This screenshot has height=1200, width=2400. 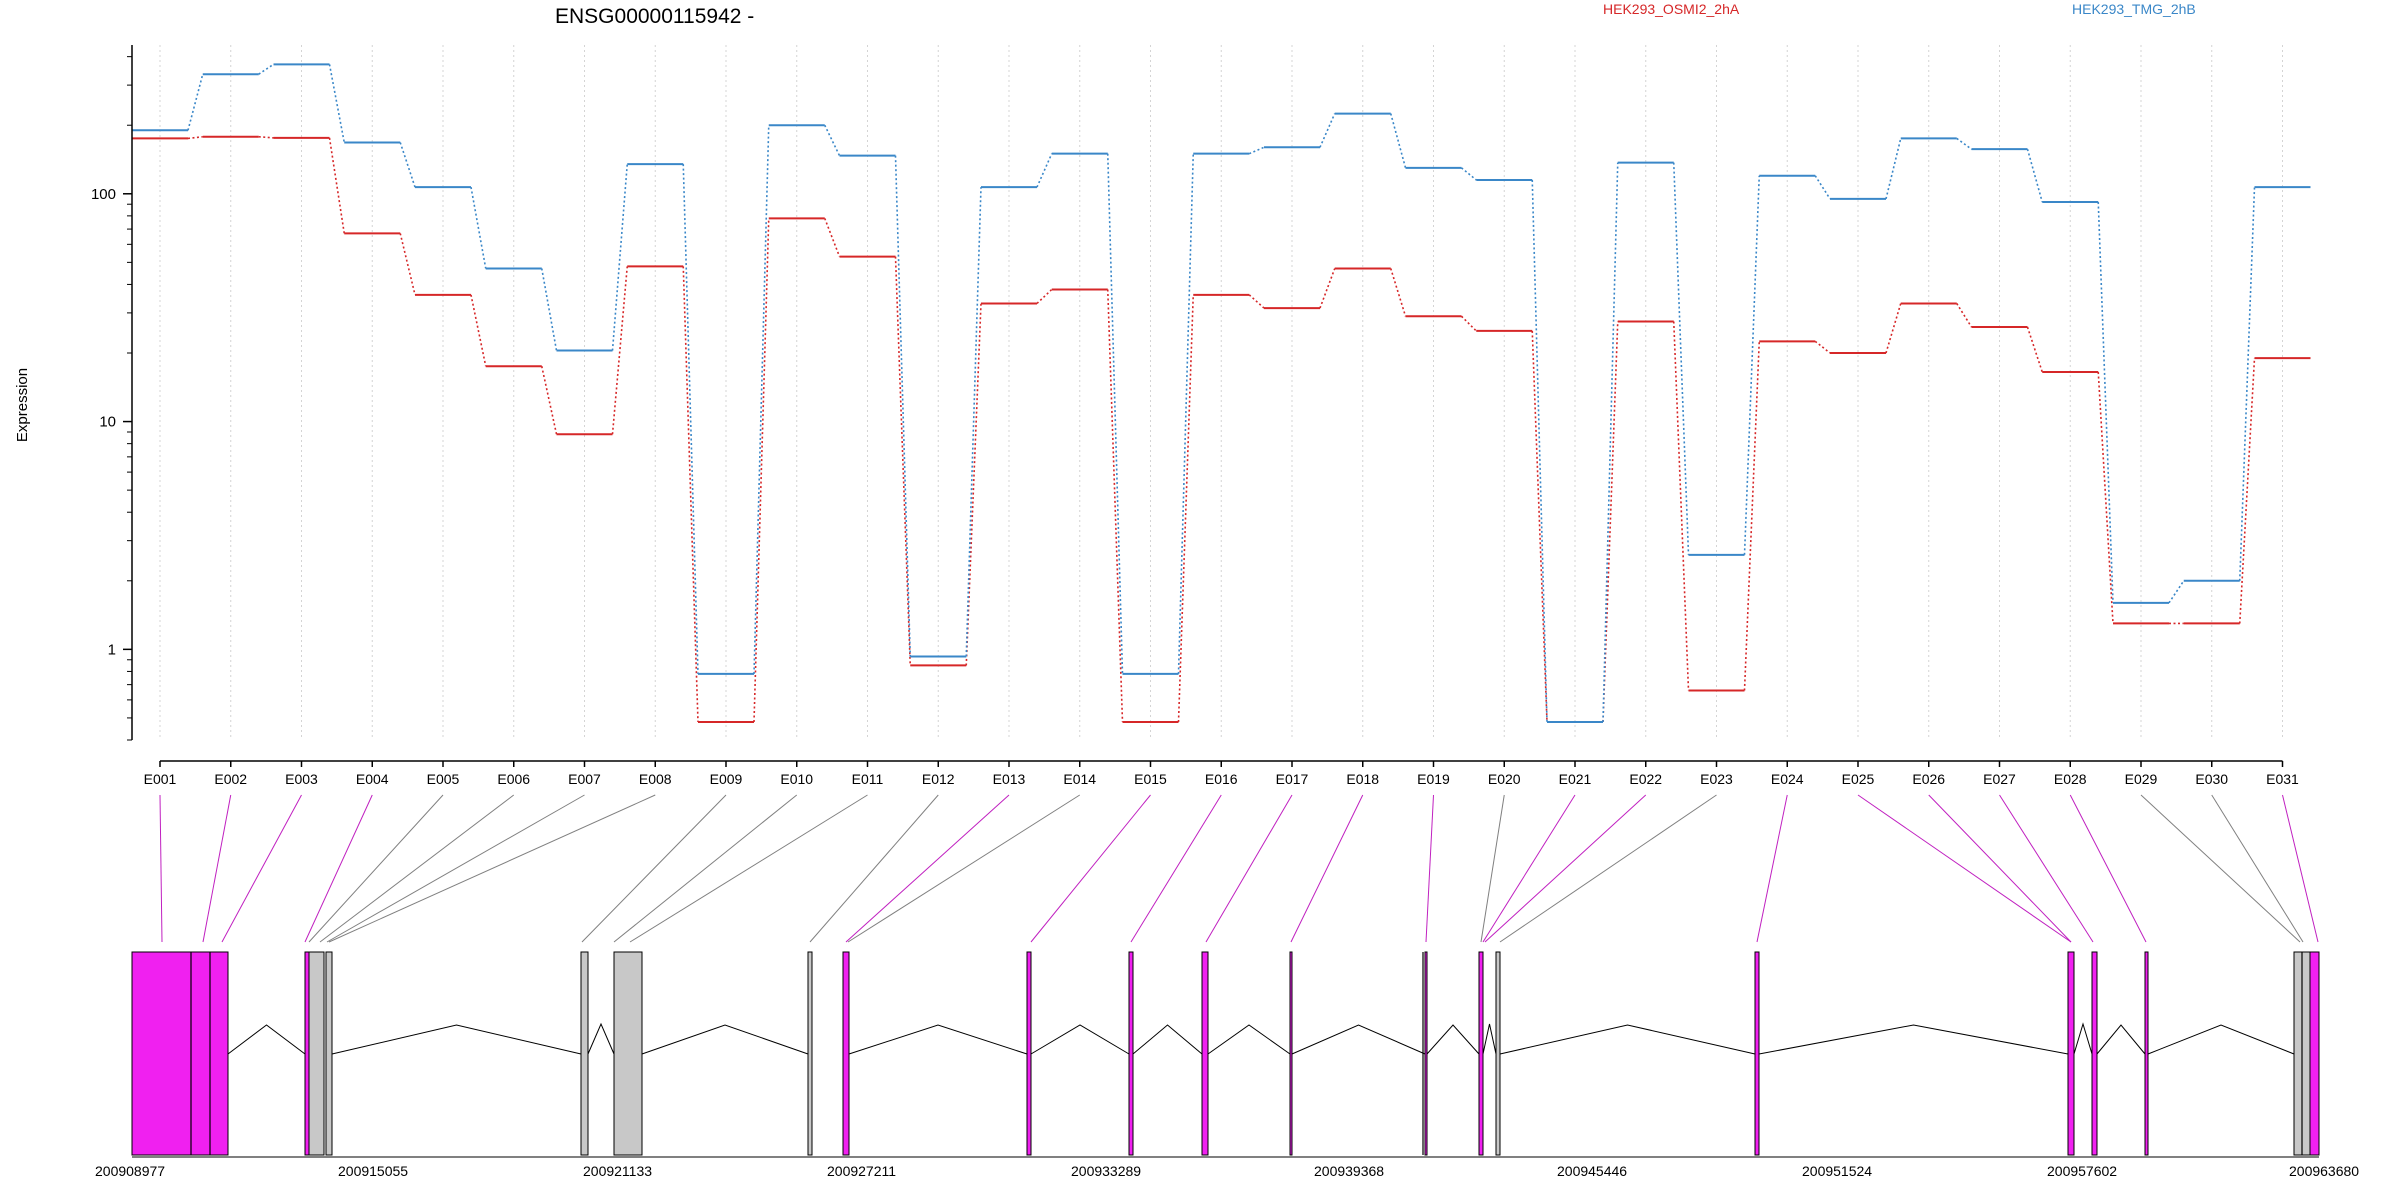 I want to click on genomic-coordinate-label: 200933289, so click(x=1106, y=1171).